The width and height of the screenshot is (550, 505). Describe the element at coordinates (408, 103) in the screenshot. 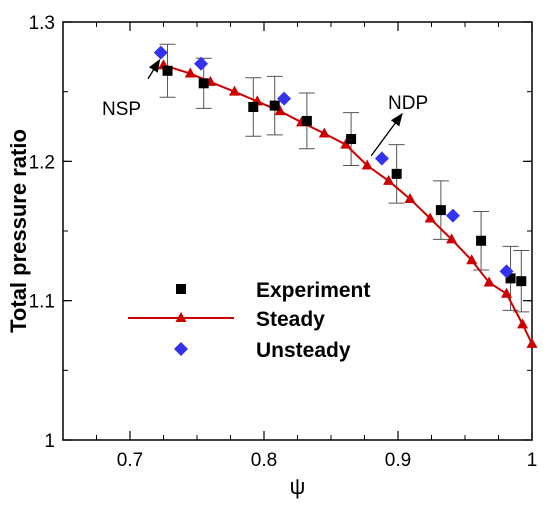

I see `annotation-label-ndp: NDP` at that location.